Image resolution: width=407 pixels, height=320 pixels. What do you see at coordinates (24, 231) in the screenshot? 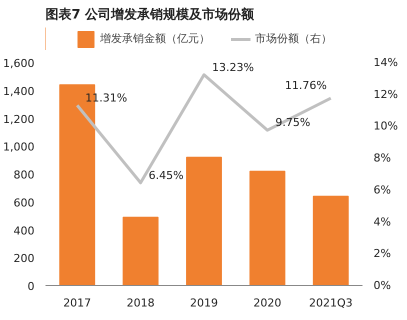
I see `y-tick-label: 400` at bounding box center [24, 231].